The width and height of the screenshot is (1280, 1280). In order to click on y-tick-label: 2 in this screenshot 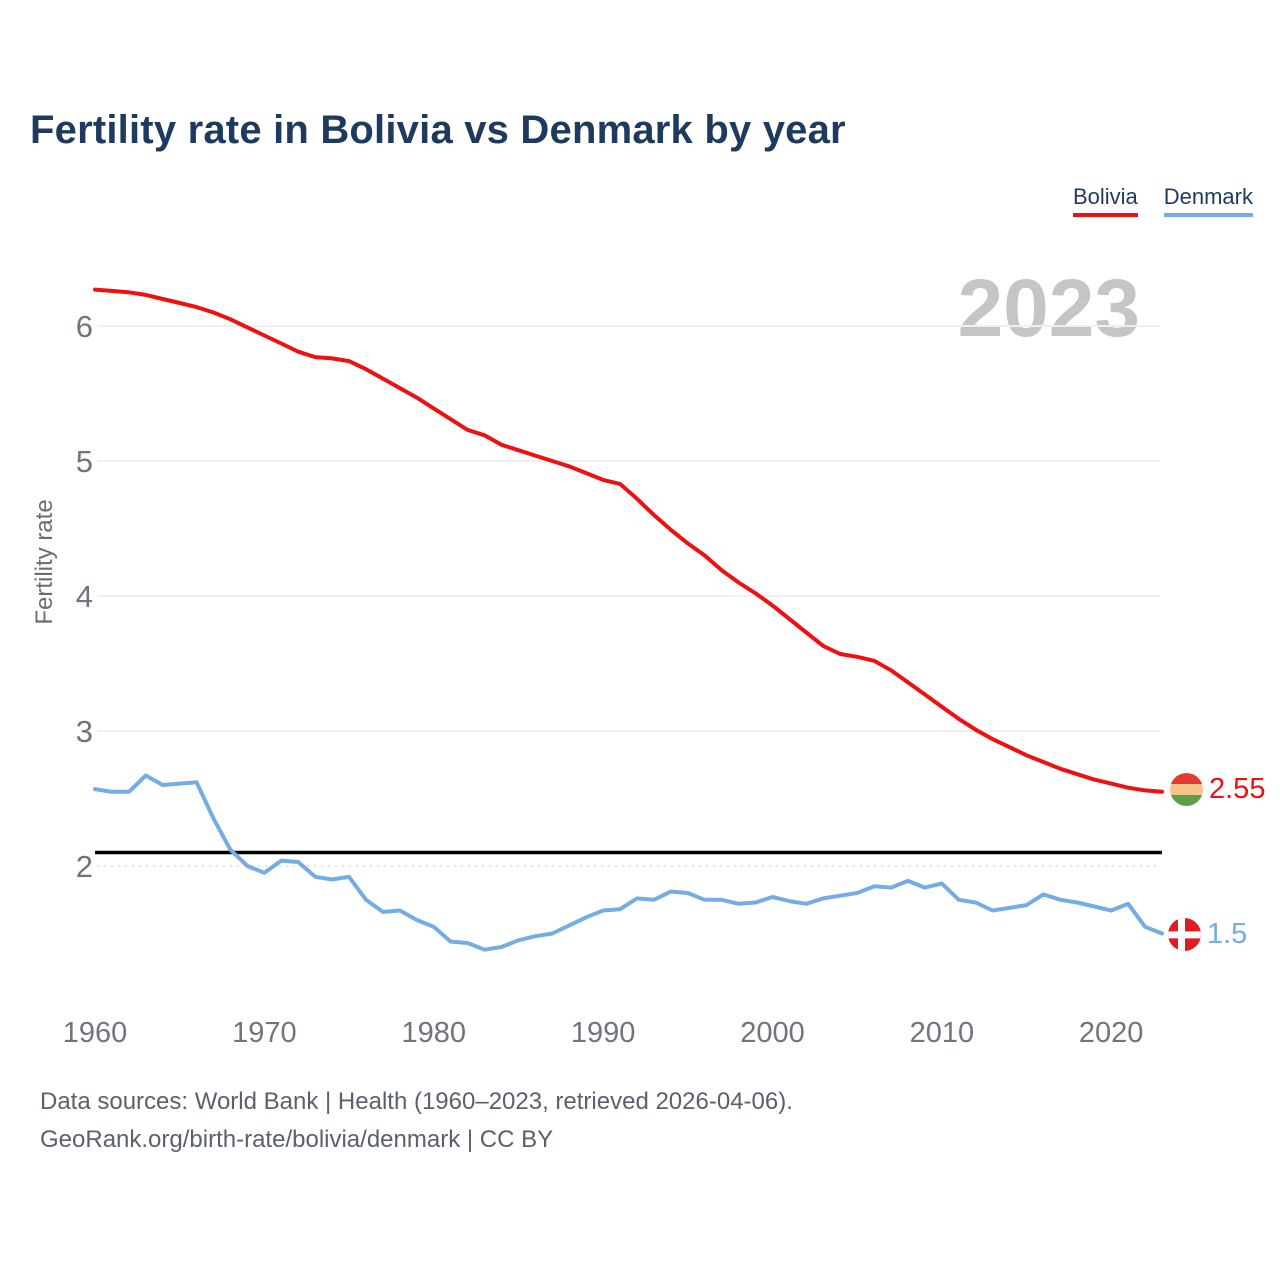, I will do `click(84, 866)`.